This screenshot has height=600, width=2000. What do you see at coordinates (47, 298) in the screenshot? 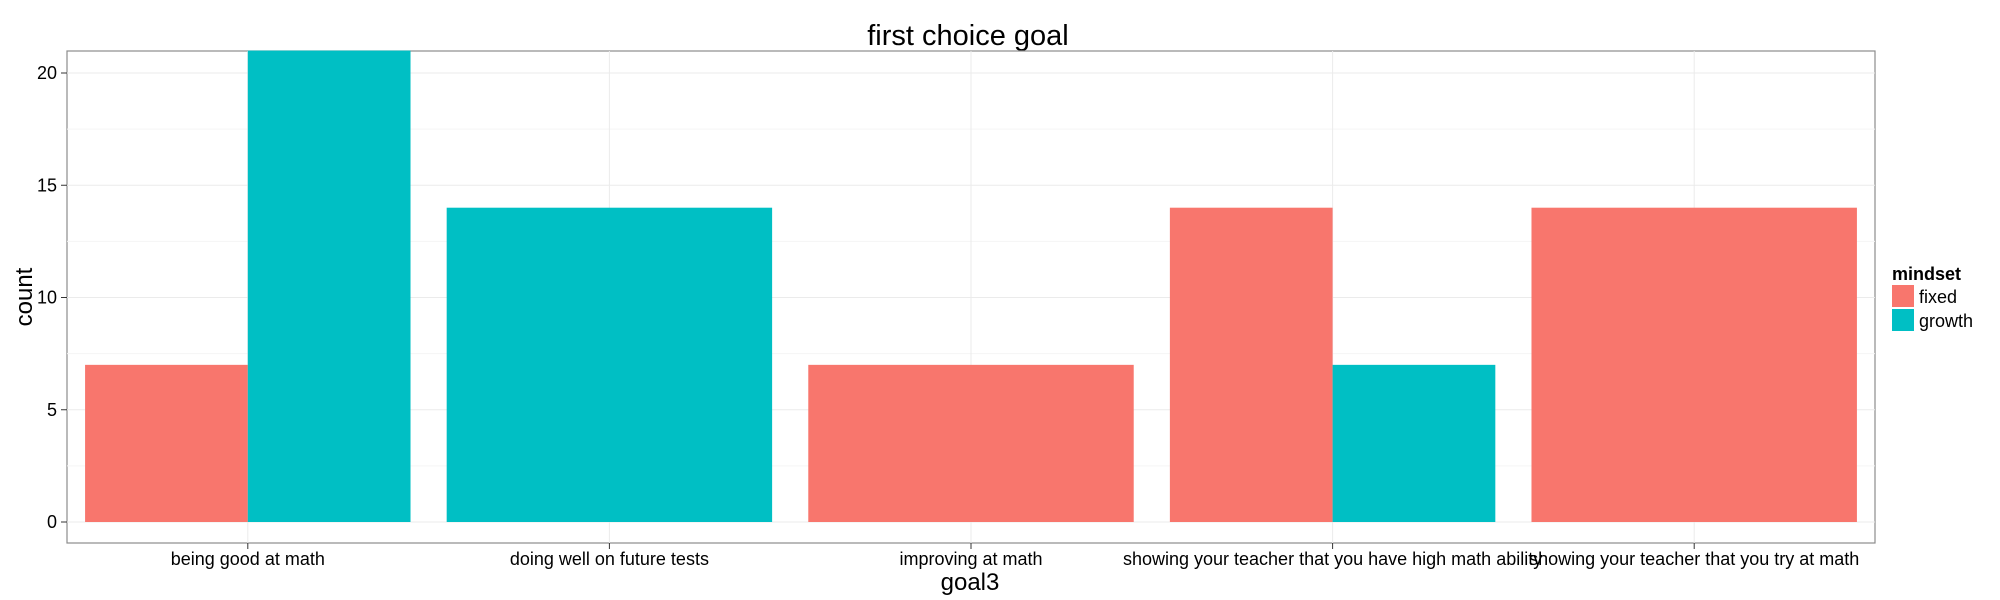
I see `y-tick-label: 10` at bounding box center [47, 298].